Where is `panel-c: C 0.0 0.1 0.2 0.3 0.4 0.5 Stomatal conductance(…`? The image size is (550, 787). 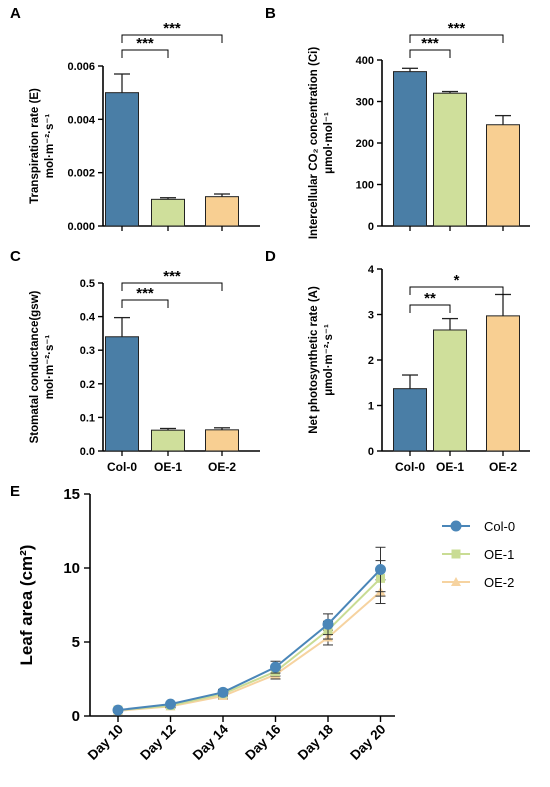
panel-c: C 0.0 0.1 0.2 0.3 0.4 0.5 Stomatal conductance(… is located at coordinates (135, 361).